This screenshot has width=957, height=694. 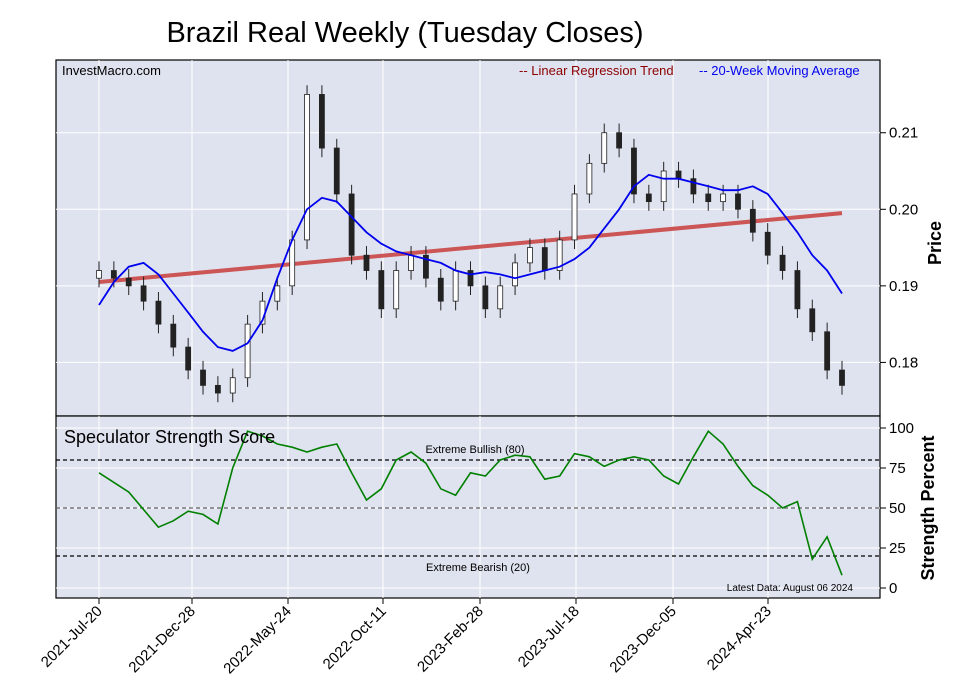 I want to click on price-axis: 0.21 0.20 0.19 0.18, so click(x=899, y=248).